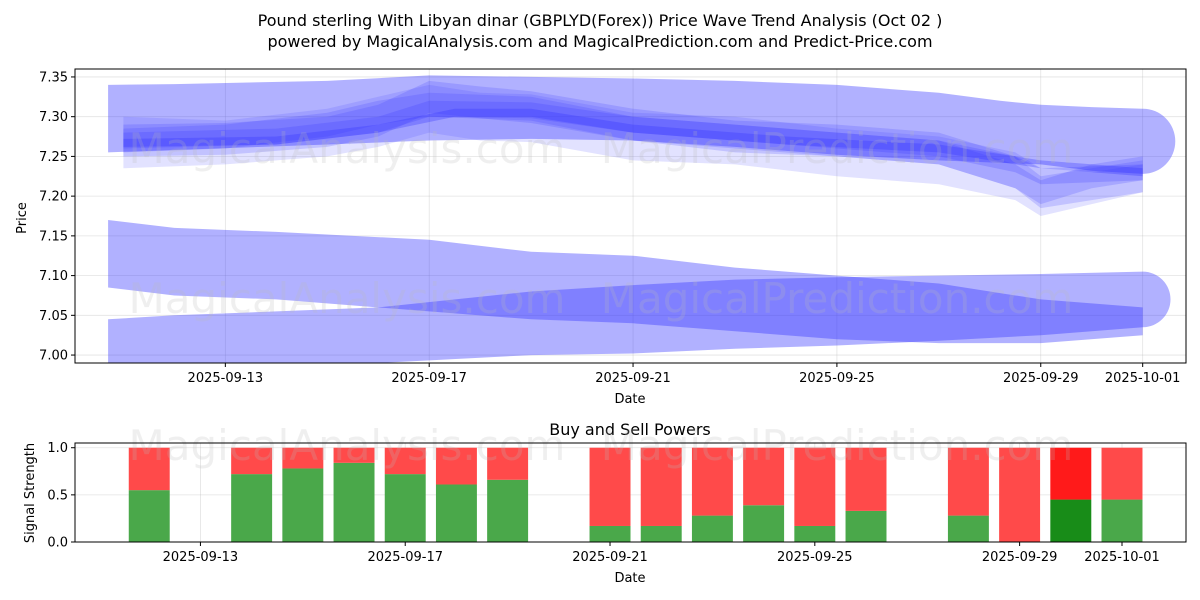 This screenshot has height=600, width=1200. Describe the element at coordinates (1143, 378) in the screenshot. I see `price-x-tick-label: 2025-10-01` at that location.